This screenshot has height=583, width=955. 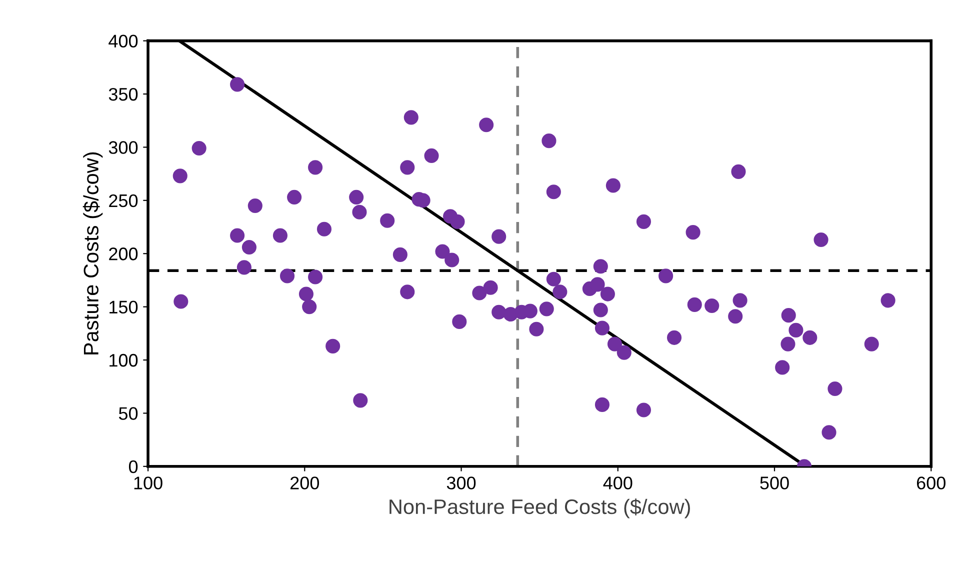 I want to click on x-tick-label: 300, so click(x=461, y=483).